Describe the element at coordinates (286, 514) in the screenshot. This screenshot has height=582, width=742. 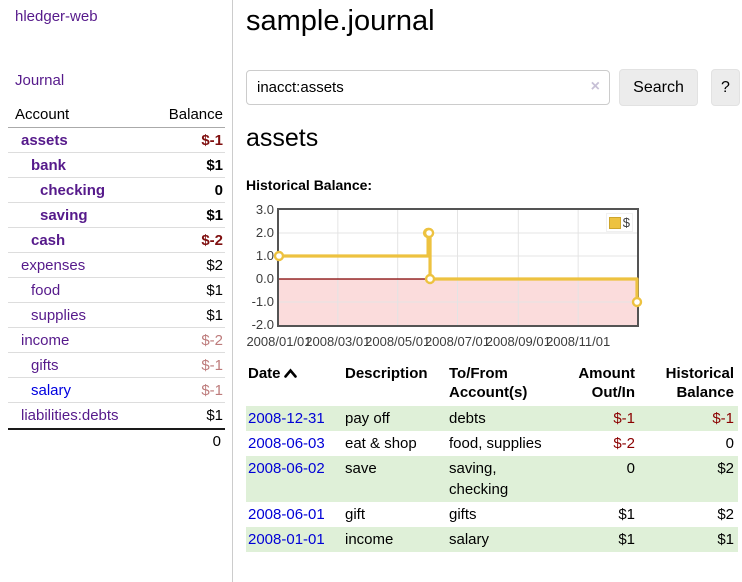
I see `transaction-date-link: 2008-06-01` at that location.